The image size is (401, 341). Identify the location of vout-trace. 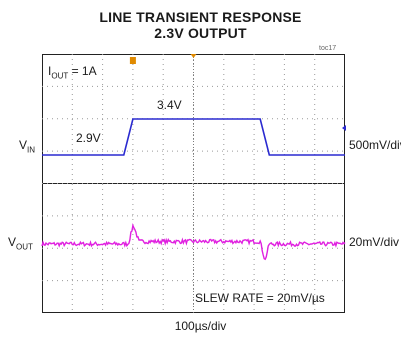
(193, 242).